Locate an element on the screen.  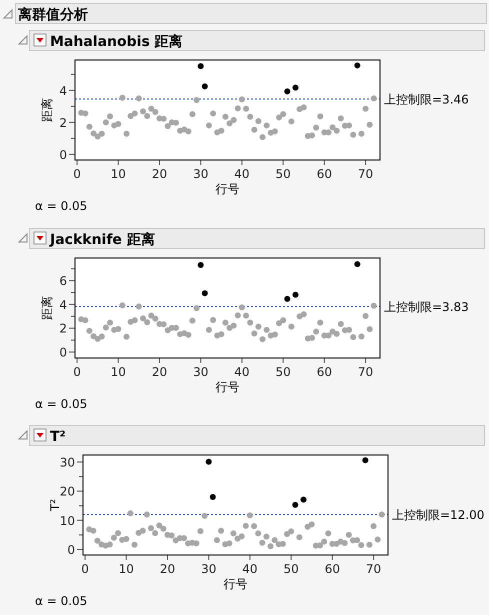
chart-title: Jackknife 距离 is located at coordinates (102, 239).